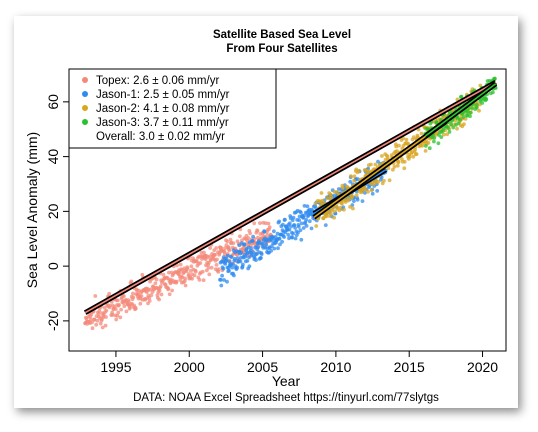 This screenshot has width=538, height=432. I want to click on legend-box, so click(172, 108).